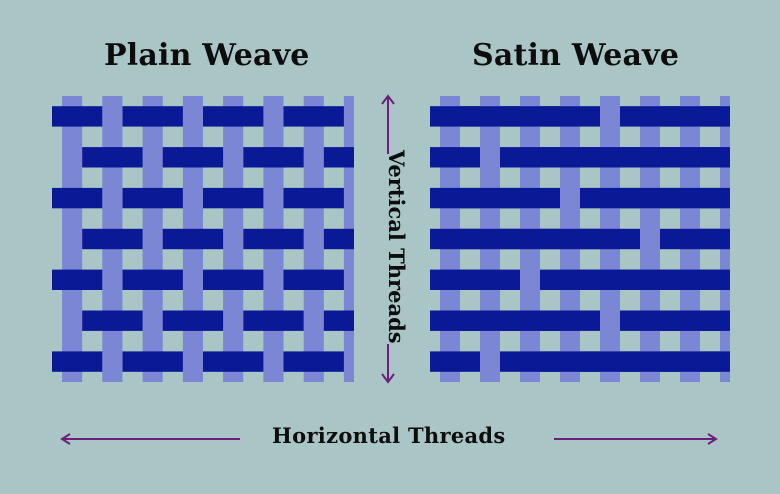  I want to click on horizontal-arrow-right, so click(636, 439).